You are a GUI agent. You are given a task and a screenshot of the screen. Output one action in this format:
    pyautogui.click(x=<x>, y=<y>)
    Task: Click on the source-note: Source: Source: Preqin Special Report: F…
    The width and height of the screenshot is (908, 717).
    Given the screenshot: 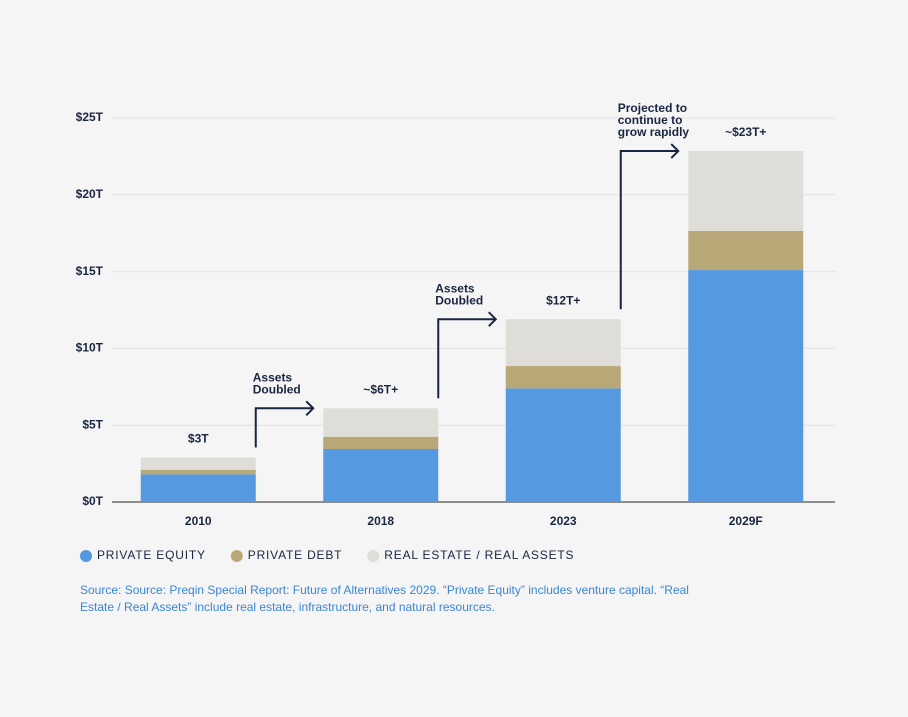 What is the action you would take?
    pyautogui.click(x=384, y=598)
    